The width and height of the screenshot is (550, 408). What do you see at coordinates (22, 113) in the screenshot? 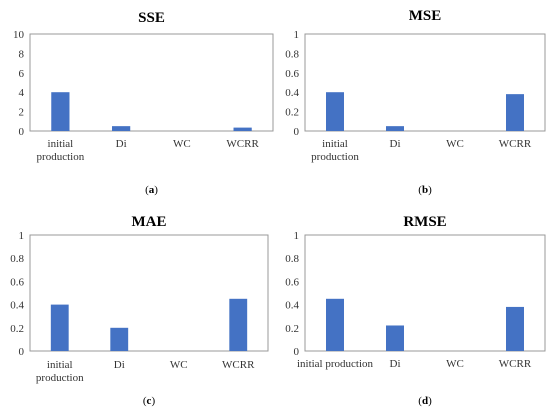
I see `y-tick-label: 2` at bounding box center [22, 113].